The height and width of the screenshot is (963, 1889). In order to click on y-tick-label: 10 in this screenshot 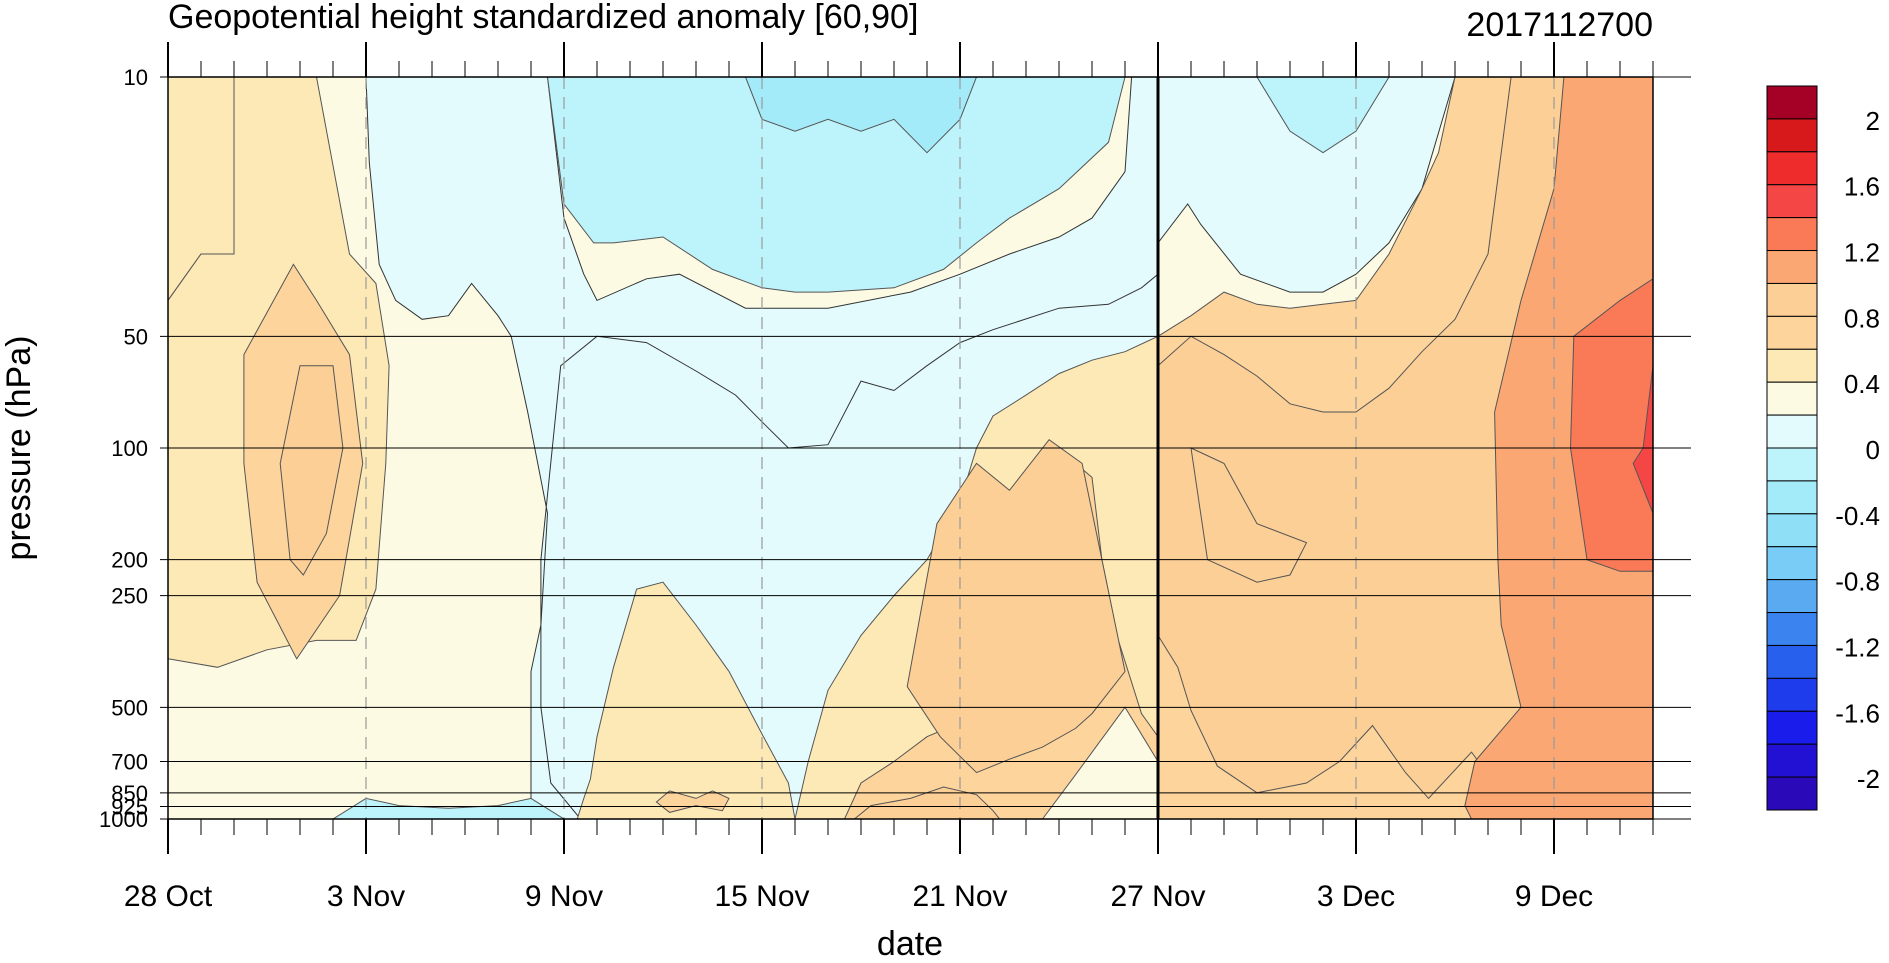, I will do `click(136, 77)`.